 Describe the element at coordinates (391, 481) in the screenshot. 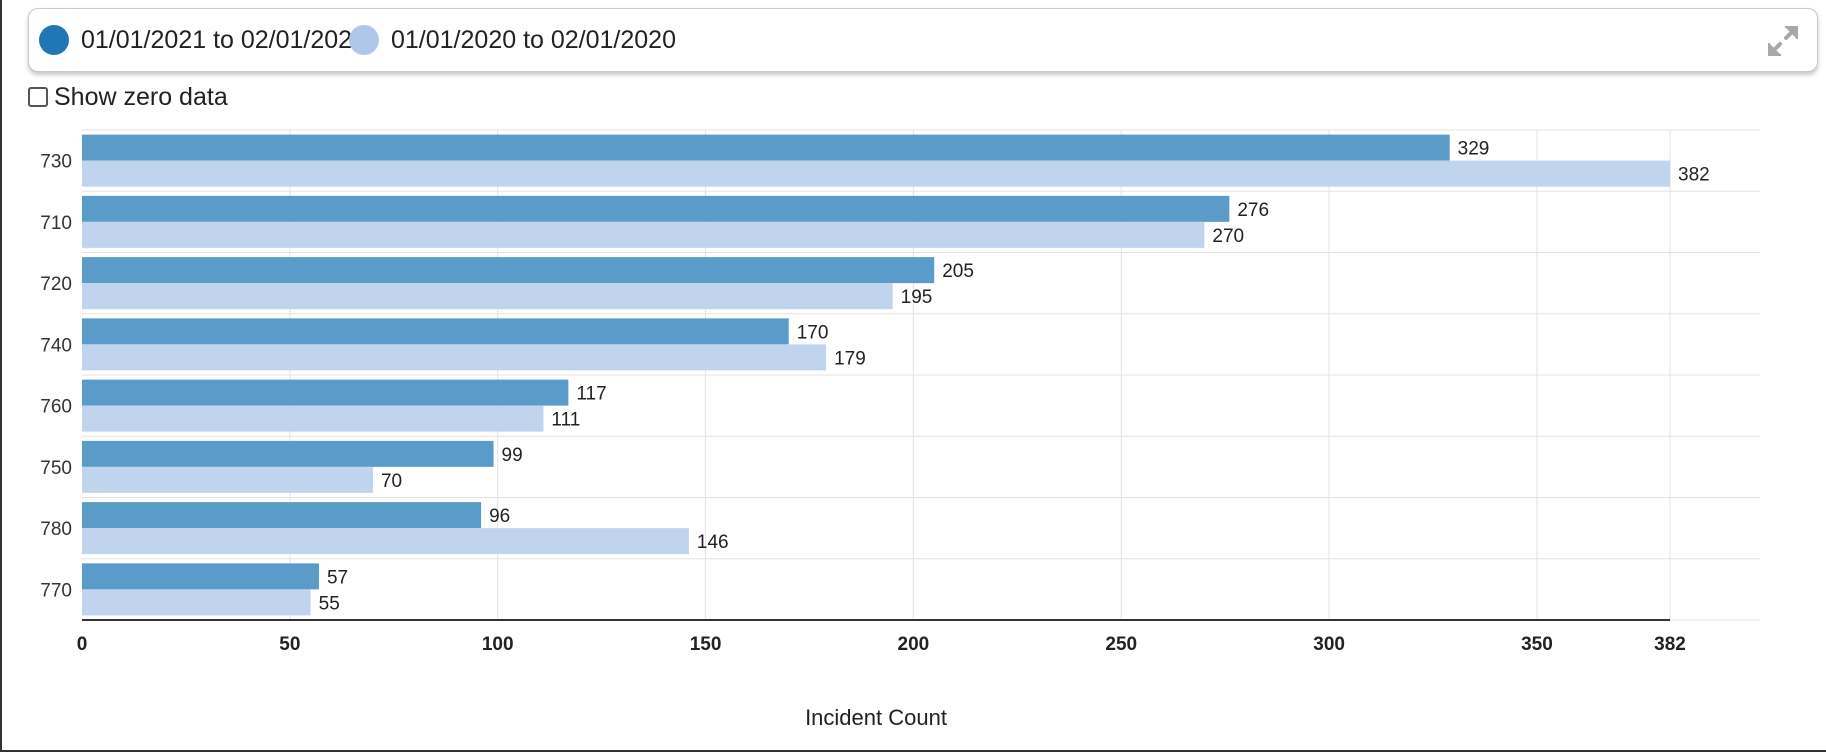

I see `value-label: 70` at that location.